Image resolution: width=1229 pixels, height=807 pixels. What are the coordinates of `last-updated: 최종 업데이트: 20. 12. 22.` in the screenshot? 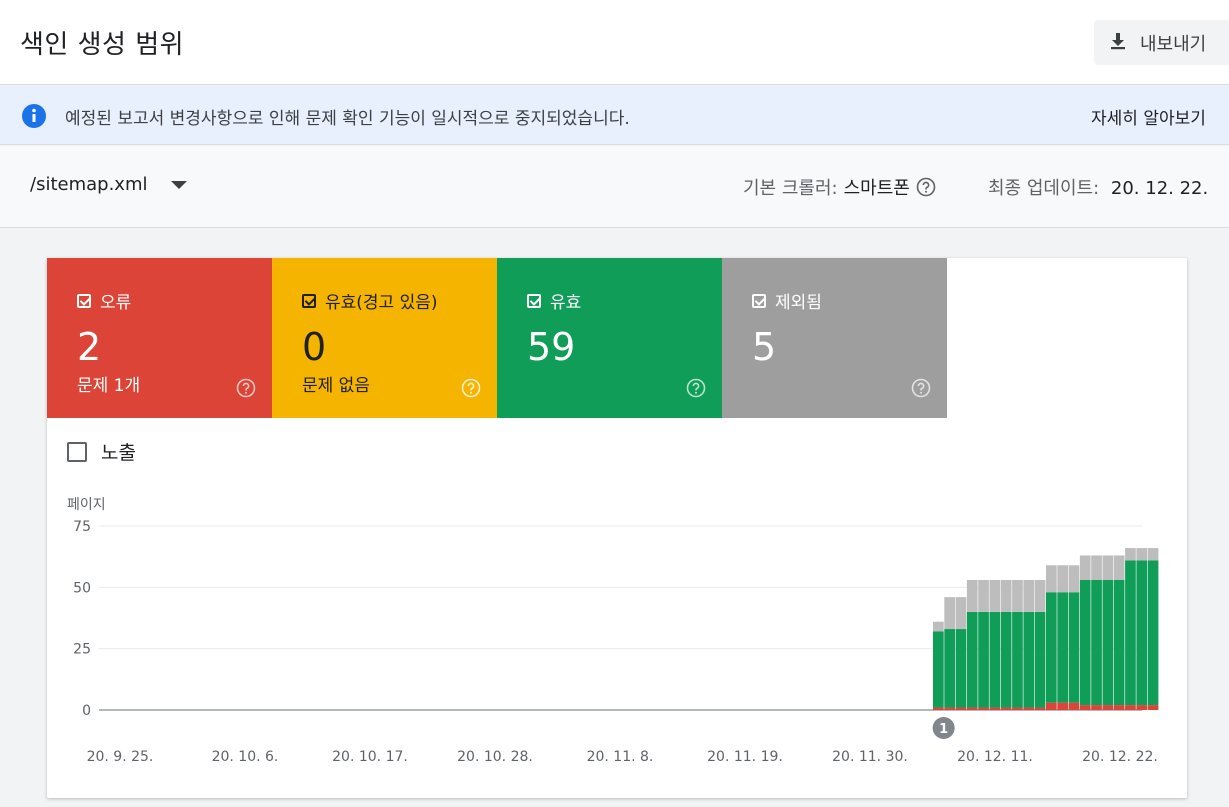 It's located at (1098, 187).